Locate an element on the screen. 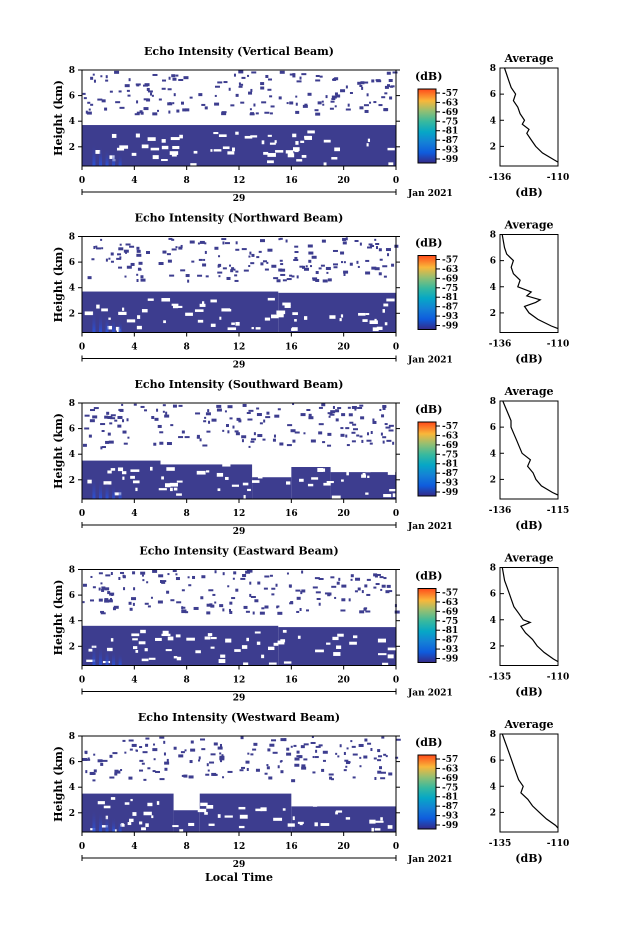  colorbar-tick-label: -87 is located at coordinates (450, 141).